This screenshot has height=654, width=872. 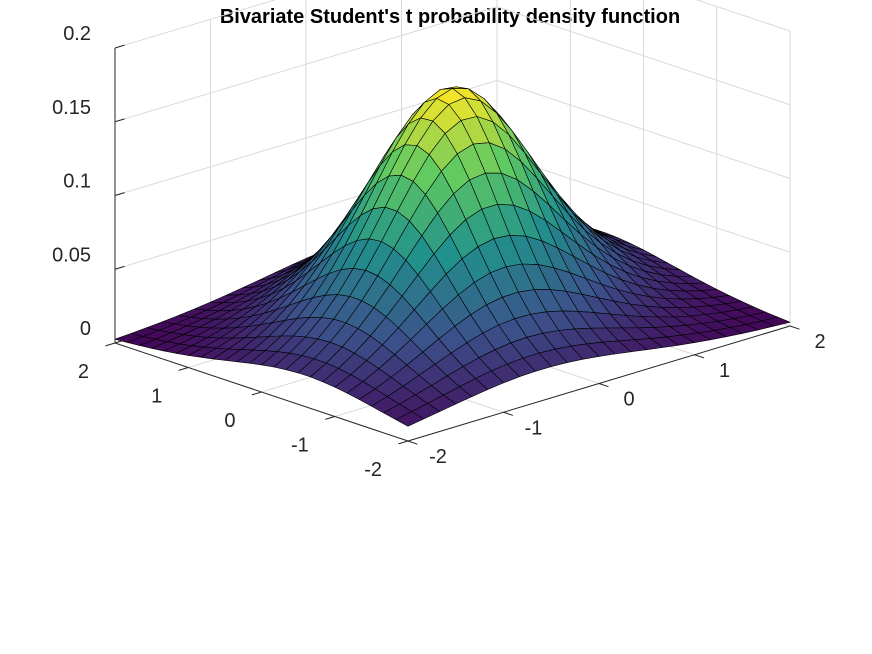 What do you see at coordinates (819, 342) in the screenshot?
I see `x-tick-label: 2` at bounding box center [819, 342].